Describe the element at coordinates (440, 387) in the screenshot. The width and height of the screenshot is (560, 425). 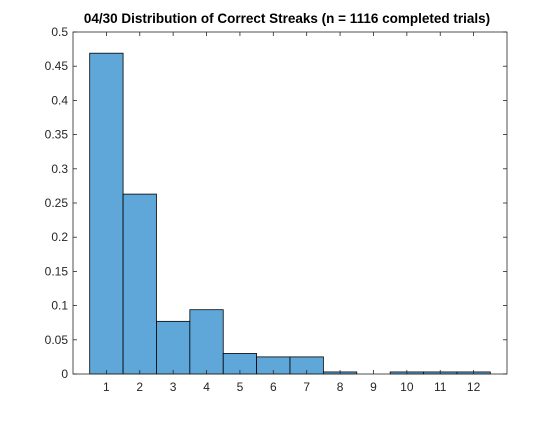
I see `x-tick-label-11: 11` at that location.